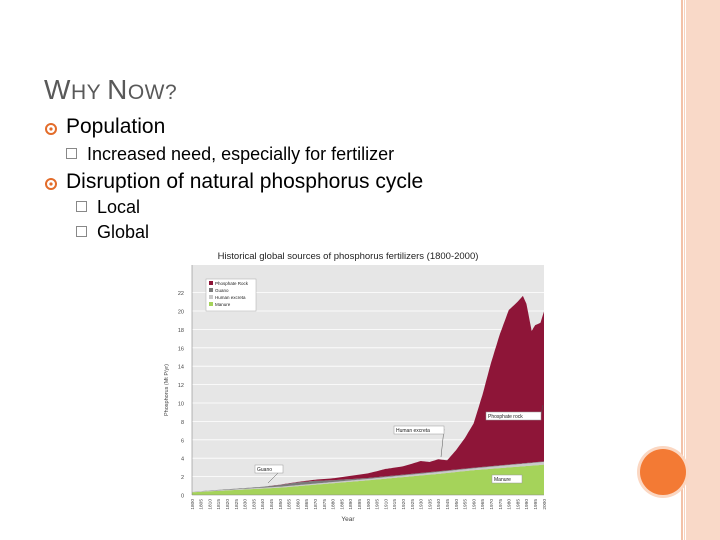  Describe the element at coordinates (219, 504) in the screenshot. I see `x-tick-label: 1815` at that location.